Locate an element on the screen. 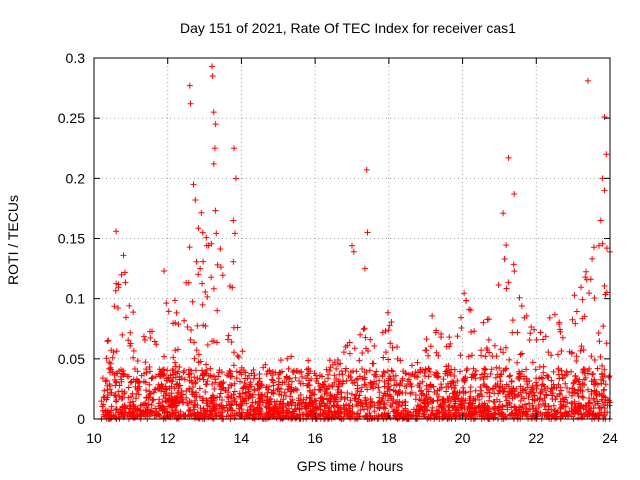  y-tick-label: 0.3 is located at coordinates (76, 58).